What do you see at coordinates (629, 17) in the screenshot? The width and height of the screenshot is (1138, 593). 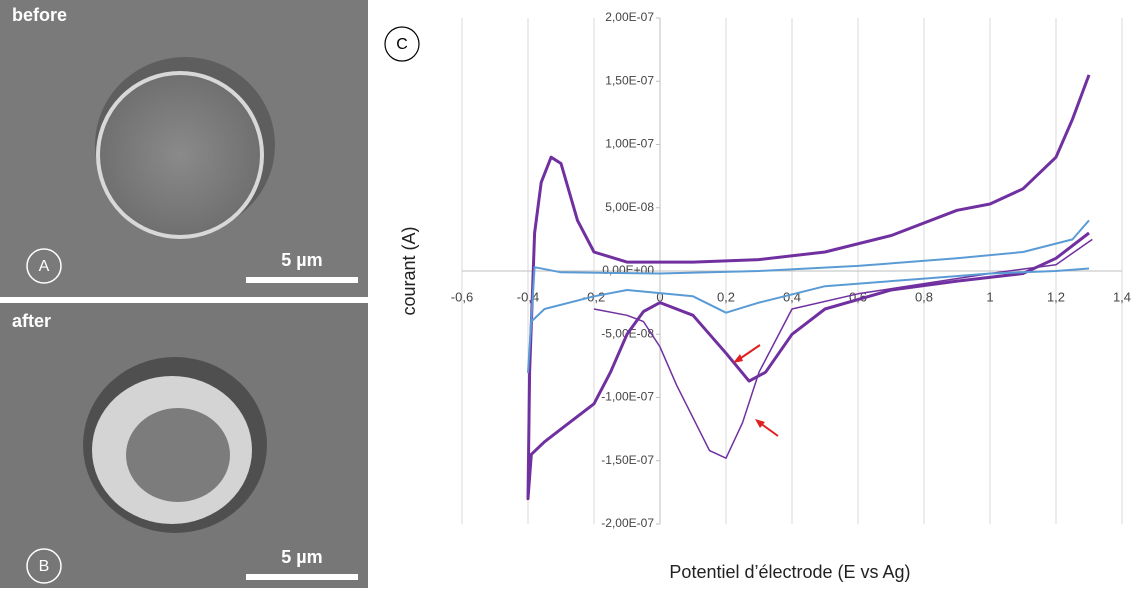 I see `y-tick-label: 2,00E-07` at bounding box center [629, 17].